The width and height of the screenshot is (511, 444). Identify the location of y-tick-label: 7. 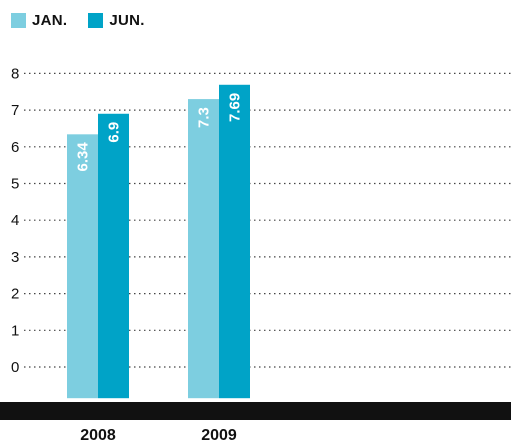
(15, 110).